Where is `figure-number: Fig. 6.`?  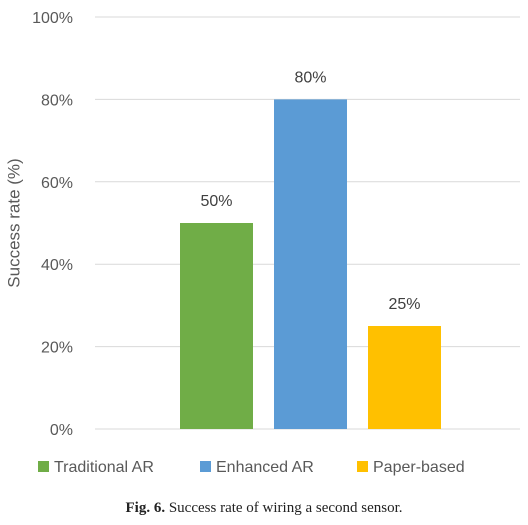 figure-number: Fig. 6. is located at coordinates (145, 508).